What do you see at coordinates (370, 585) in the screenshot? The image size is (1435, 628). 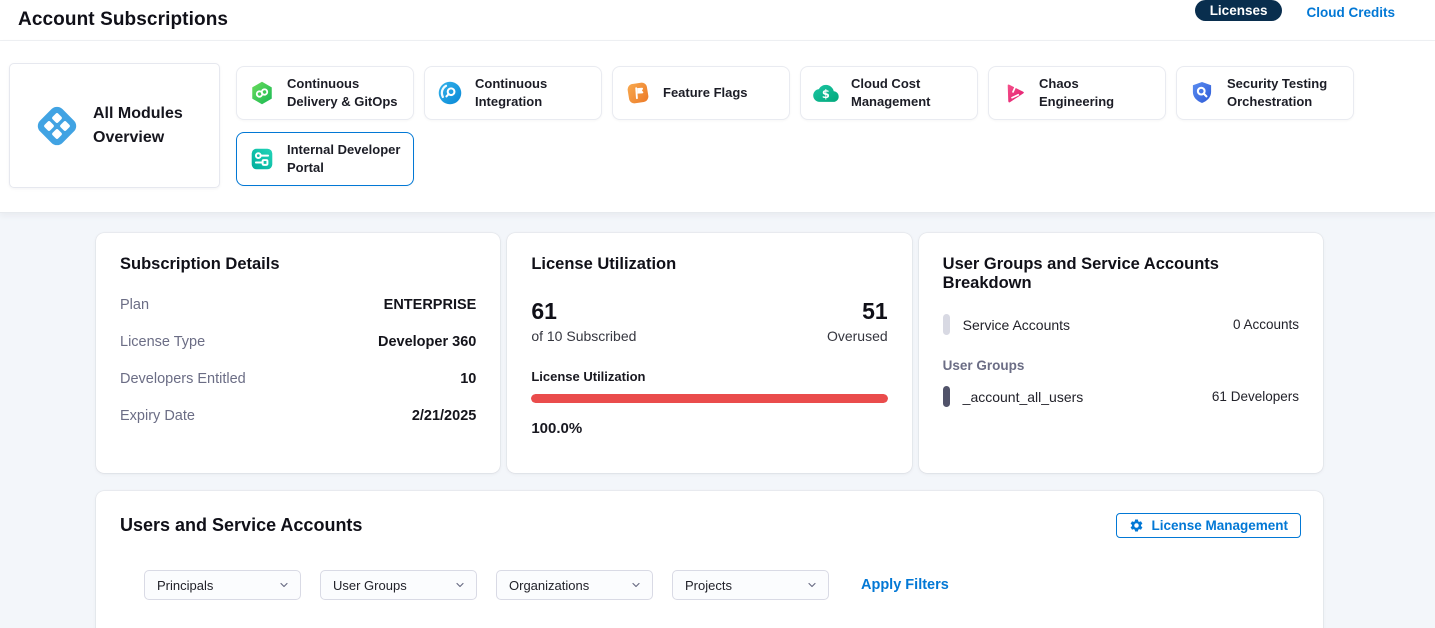 I see `filter-label: User Groups` at bounding box center [370, 585].